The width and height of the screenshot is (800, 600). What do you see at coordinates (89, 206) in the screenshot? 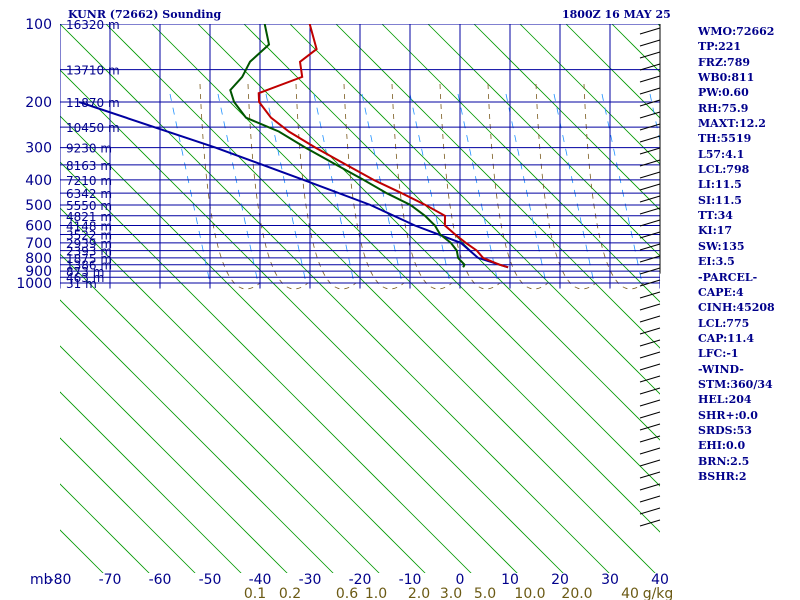
I see `height-label: 5550 m` at bounding box center [89, 206].